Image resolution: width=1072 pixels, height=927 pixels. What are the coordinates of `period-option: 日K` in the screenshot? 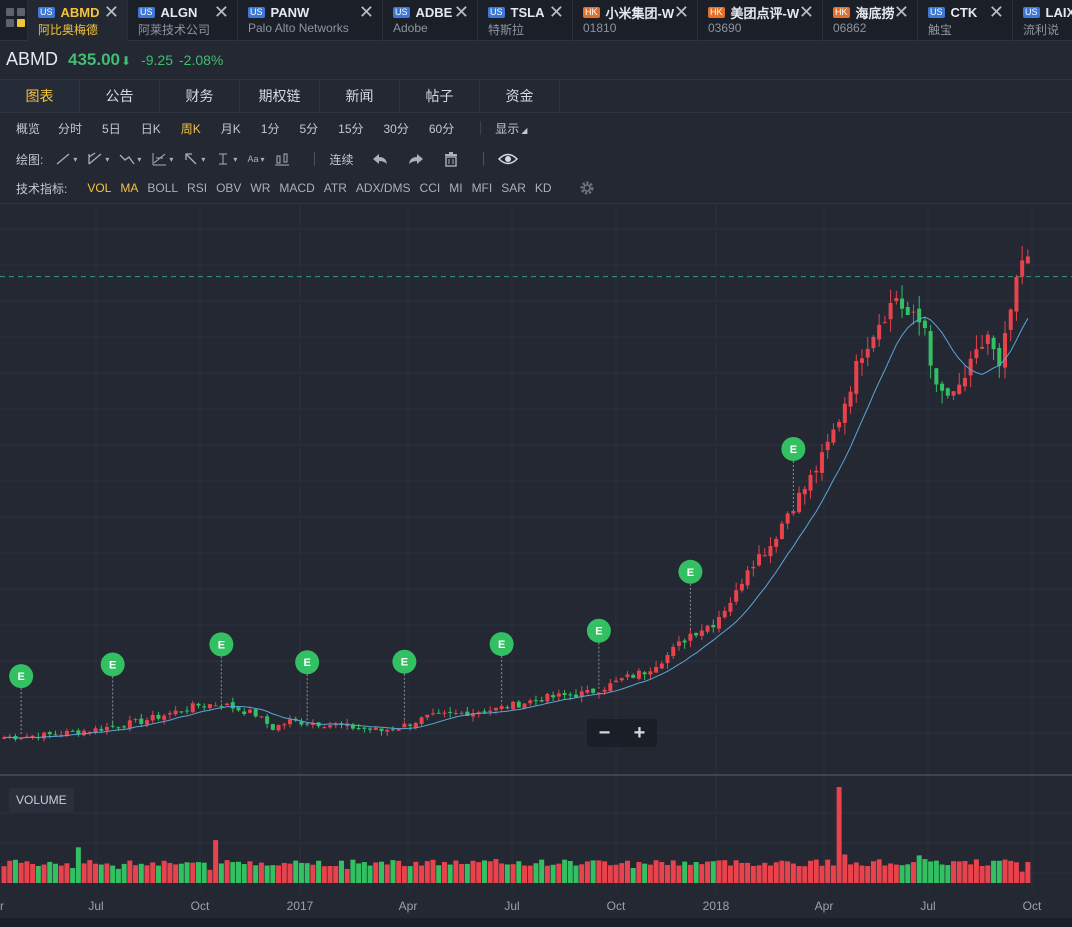 It's located at (150, 128).